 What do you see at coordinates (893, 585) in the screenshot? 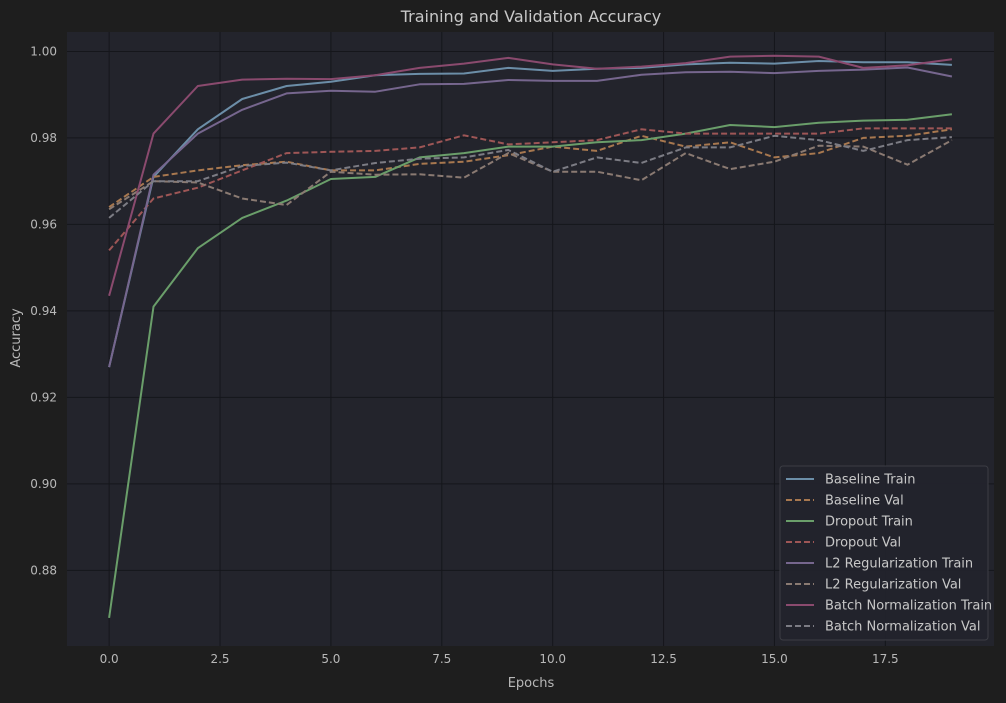
I see `legend-label: L2 Regularization Val` at bounding box center [893, 585].